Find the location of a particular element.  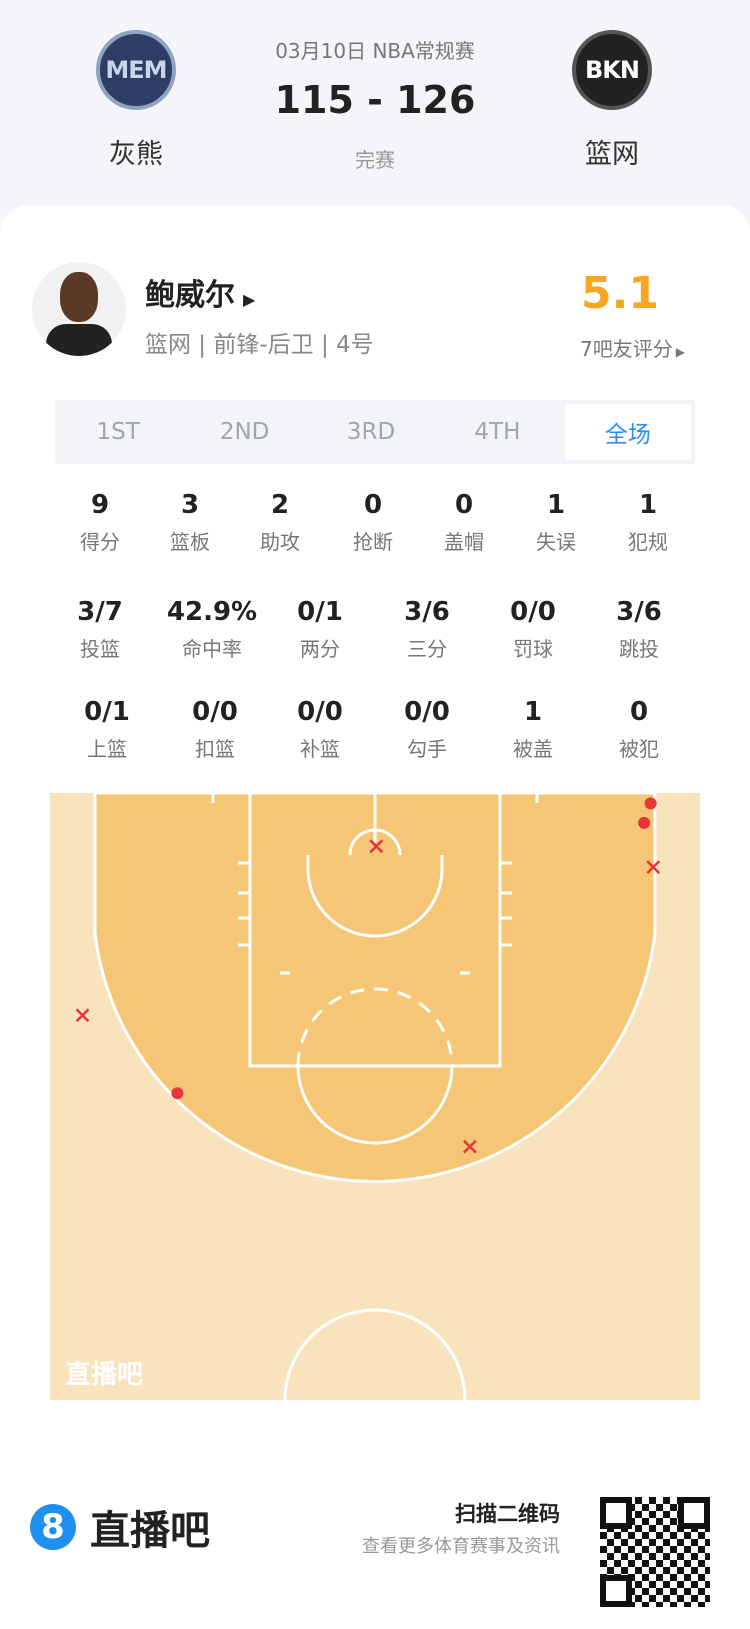

stat-item: 3/6 三分 is located at coordinates (427, 629).